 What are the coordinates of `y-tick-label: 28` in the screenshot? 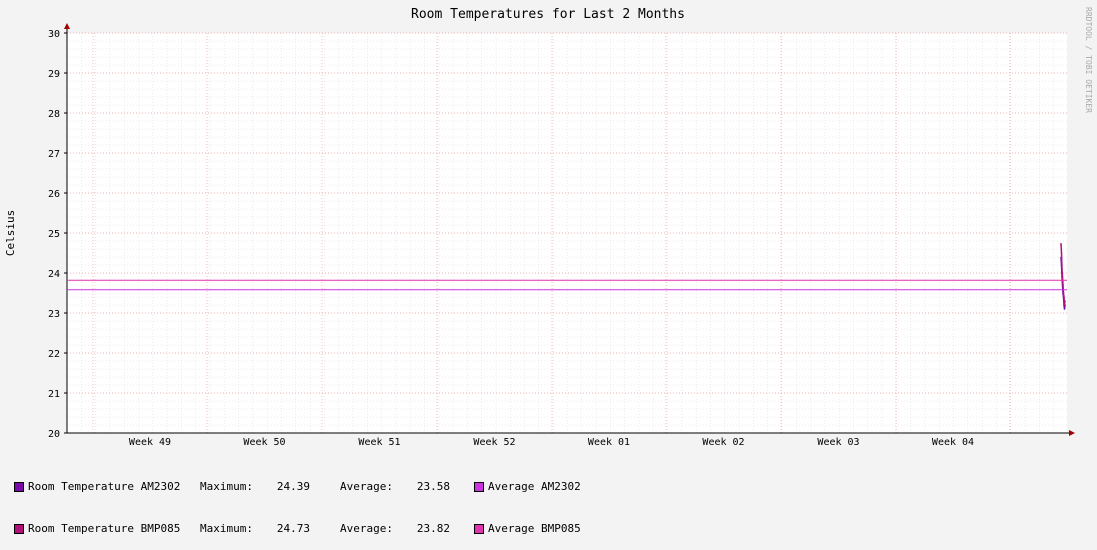 It's located at (54, 114).